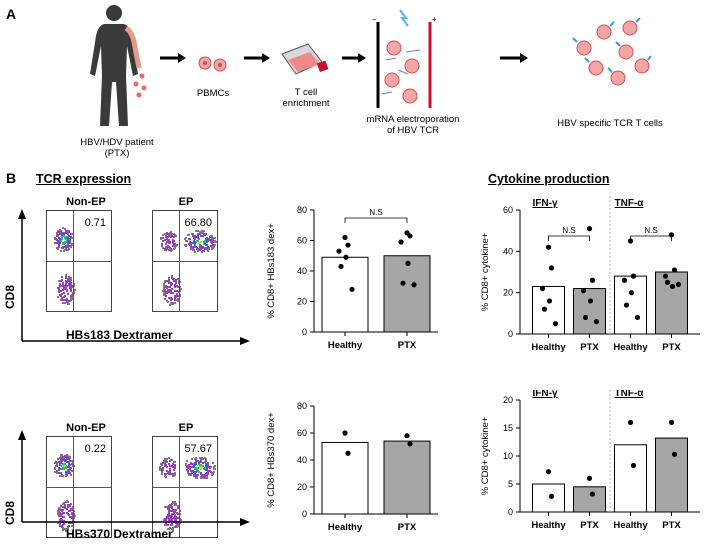 The image size is (712, 549). What do you see at coordinates (306, 92) in the screenshot?
I see `tcell-caption-line1: T cell` at bounding box center [306, 92].